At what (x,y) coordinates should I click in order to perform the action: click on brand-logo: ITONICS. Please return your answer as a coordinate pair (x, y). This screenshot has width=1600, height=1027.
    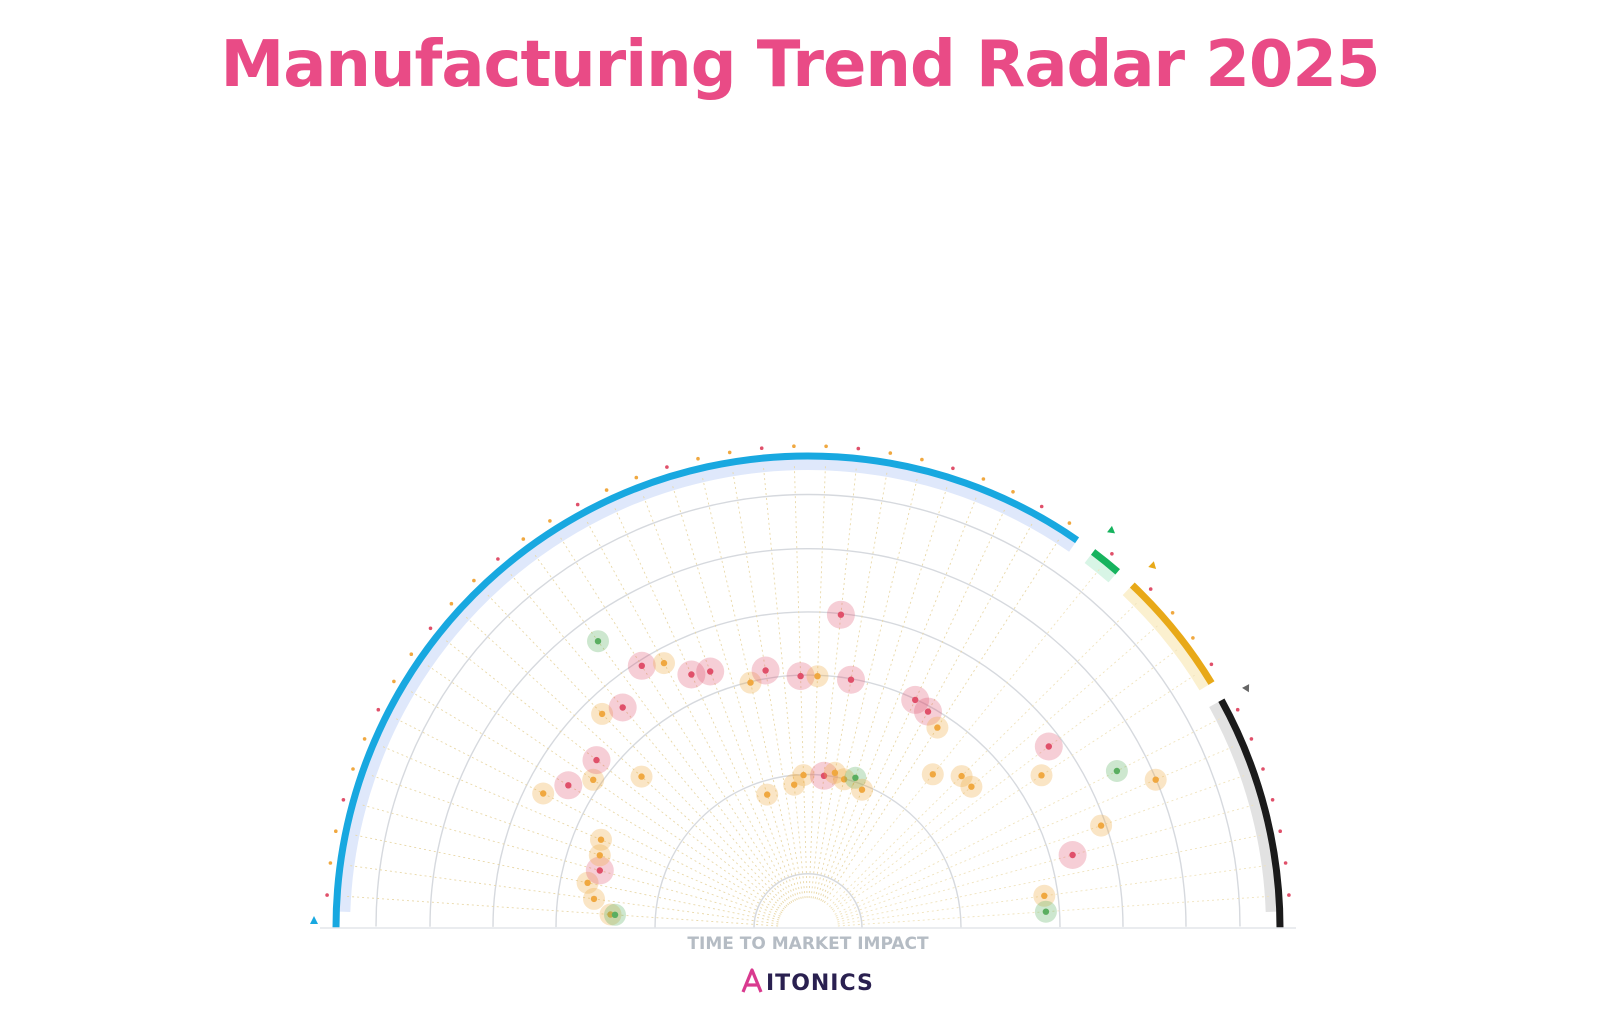
    Looking at the image, I should click on (807, 982).